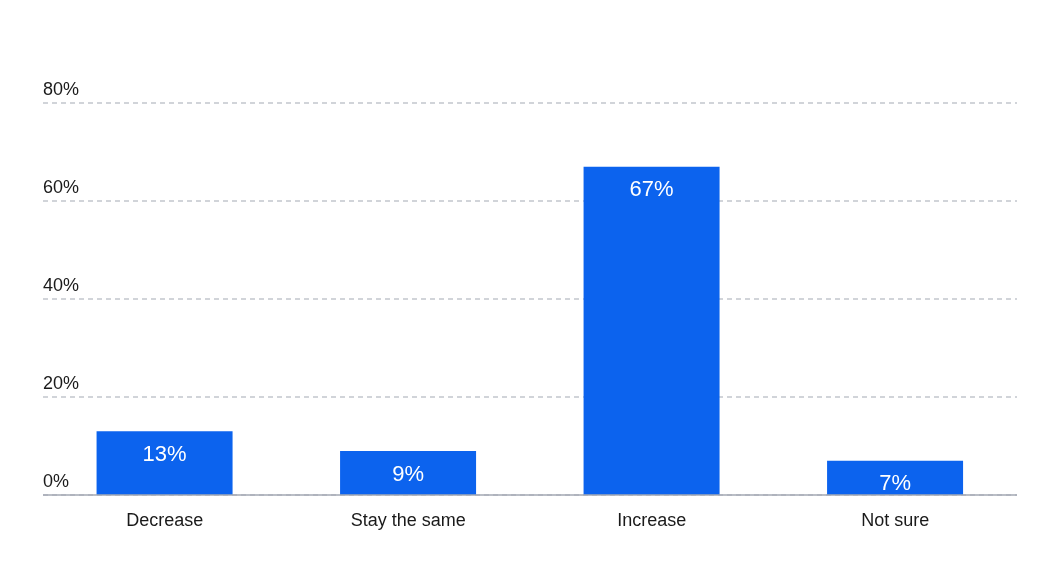 This screenshot has width=1040, height=567. Describe the element at coordinates (61, 187) in the screenshot. I see `y-tick-label: 60%` at that location.